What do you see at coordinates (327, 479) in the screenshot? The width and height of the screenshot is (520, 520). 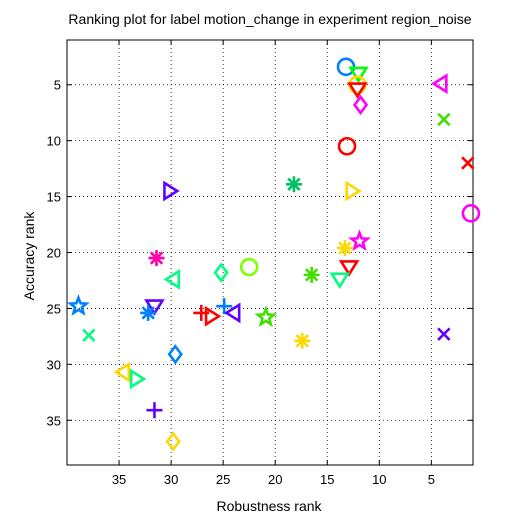 I see `x-tick-label: 15` at bounding box center [327, 479].